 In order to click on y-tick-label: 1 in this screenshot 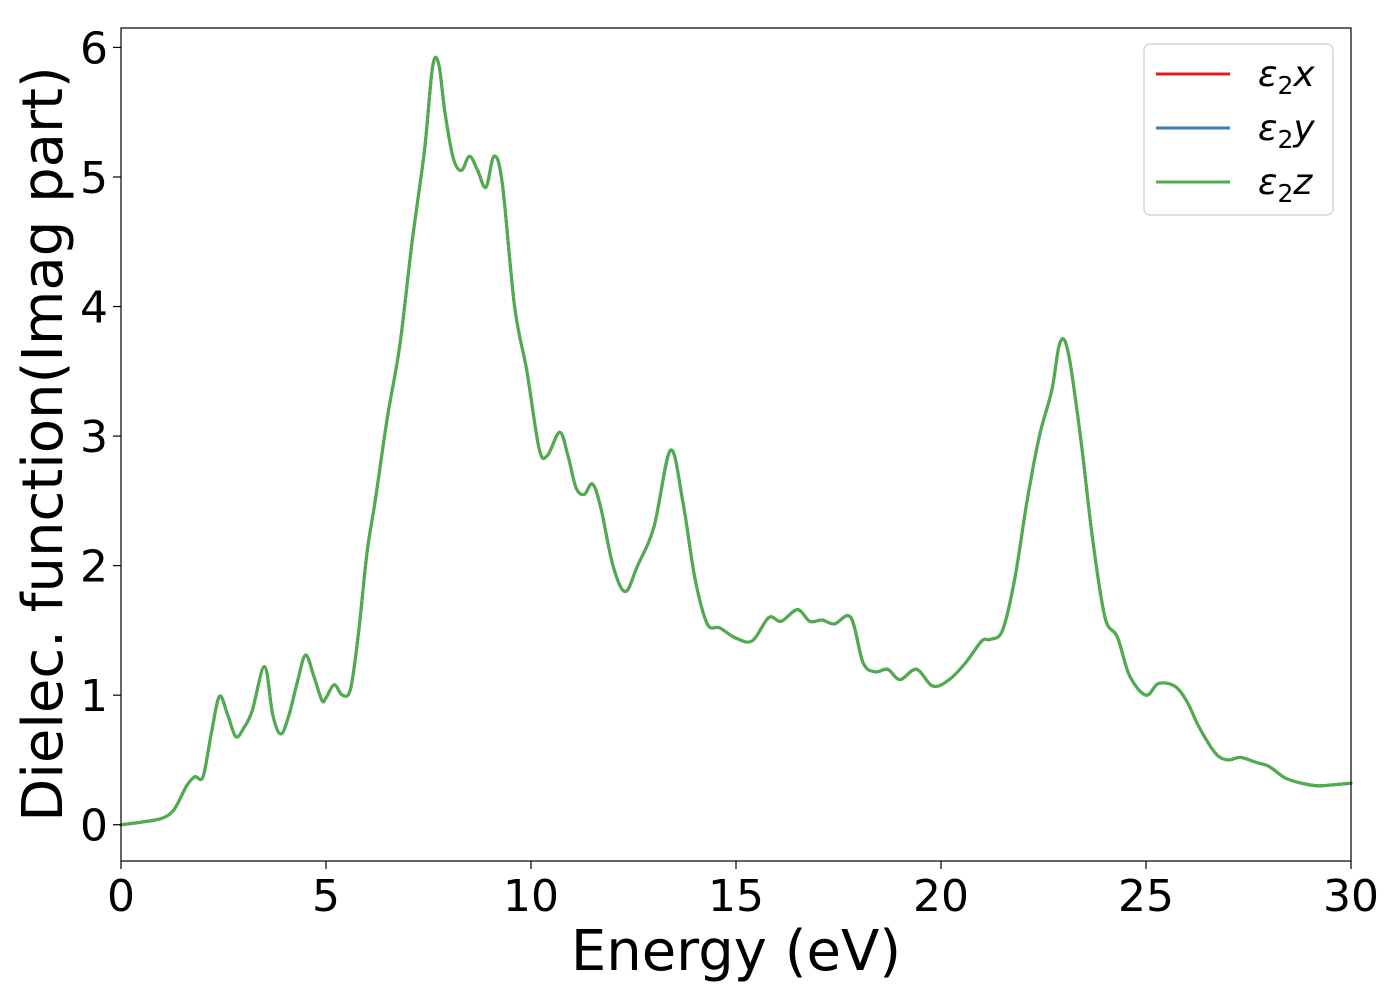, I will do `click(94, 696)`.